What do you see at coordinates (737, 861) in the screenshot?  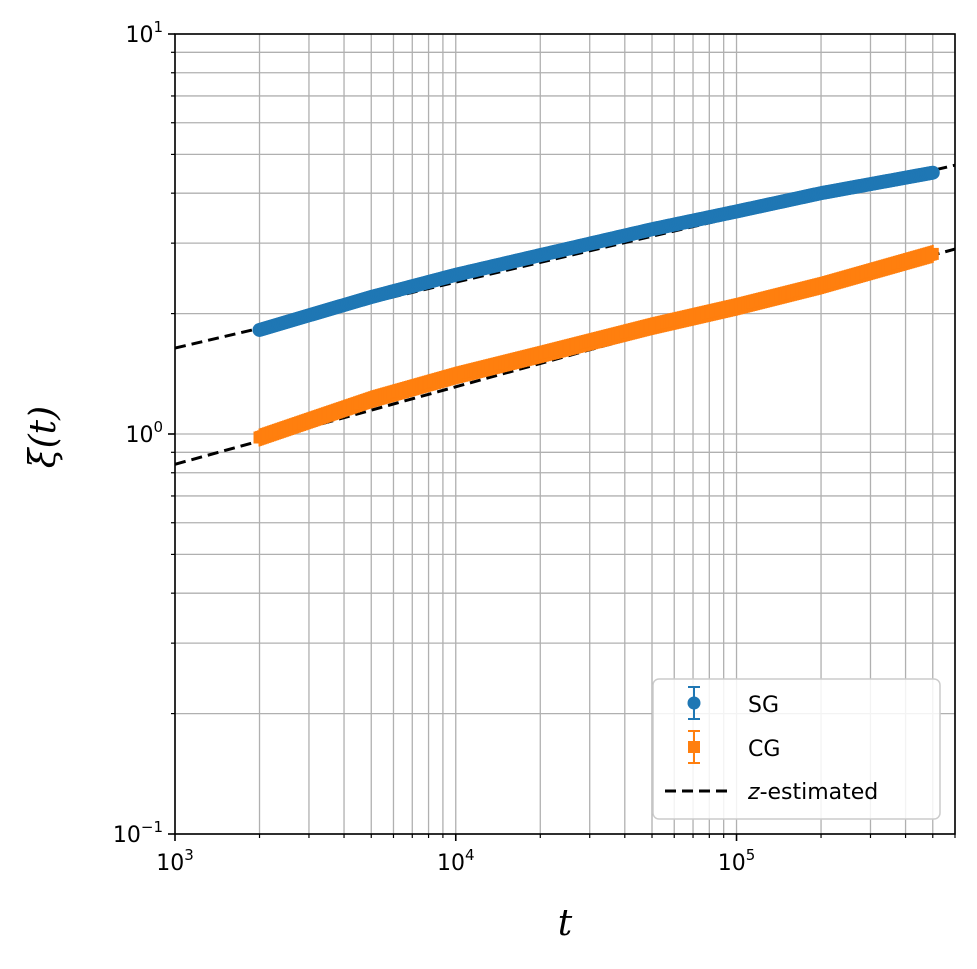 I see `x-tick-label: 10⁵` at bounding box center [737, 861].